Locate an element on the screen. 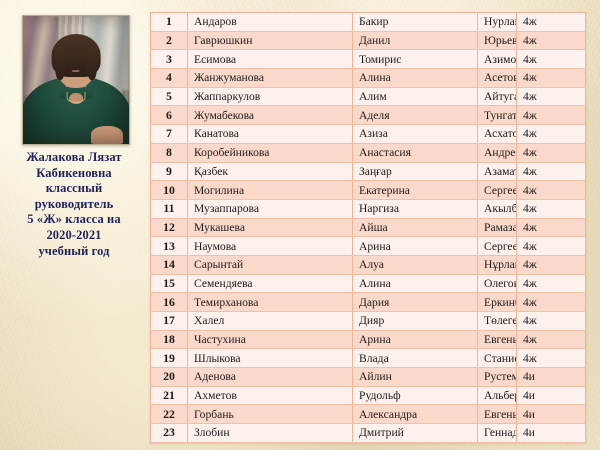 This screenshot has height=450, width=600. patronymic: Нұрланкызы is located at coordinates (497, 265).